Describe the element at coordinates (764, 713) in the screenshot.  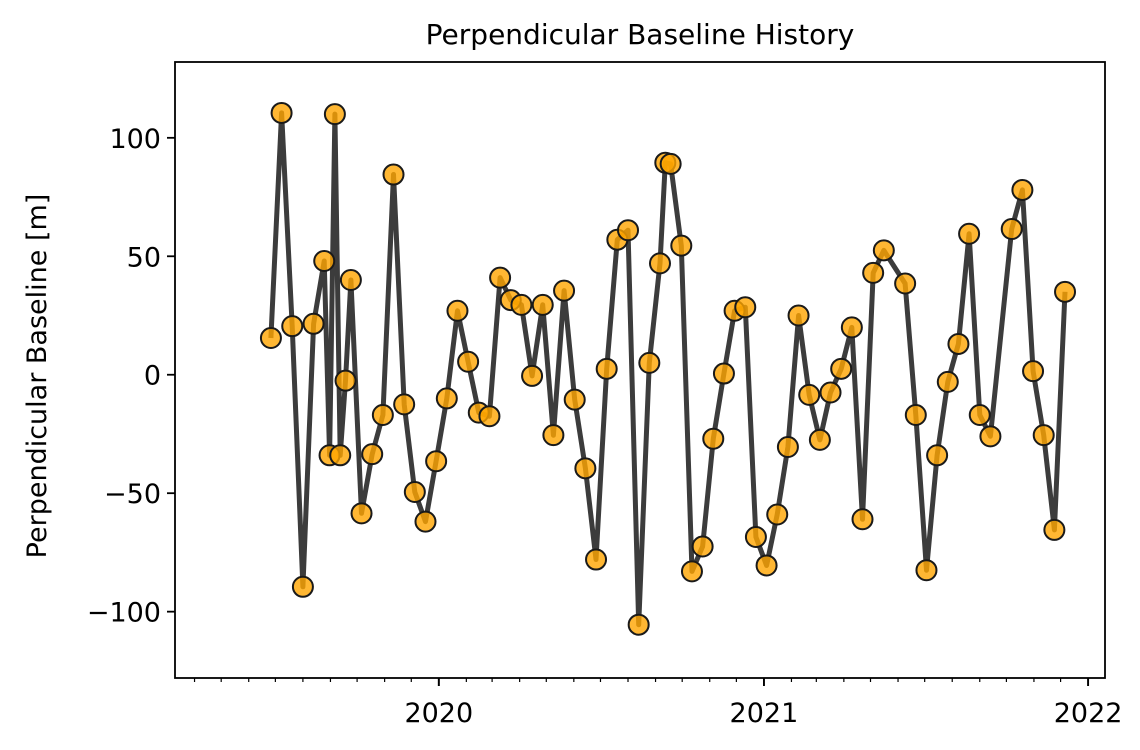
I see `x-tick-label: 2021` at that location.